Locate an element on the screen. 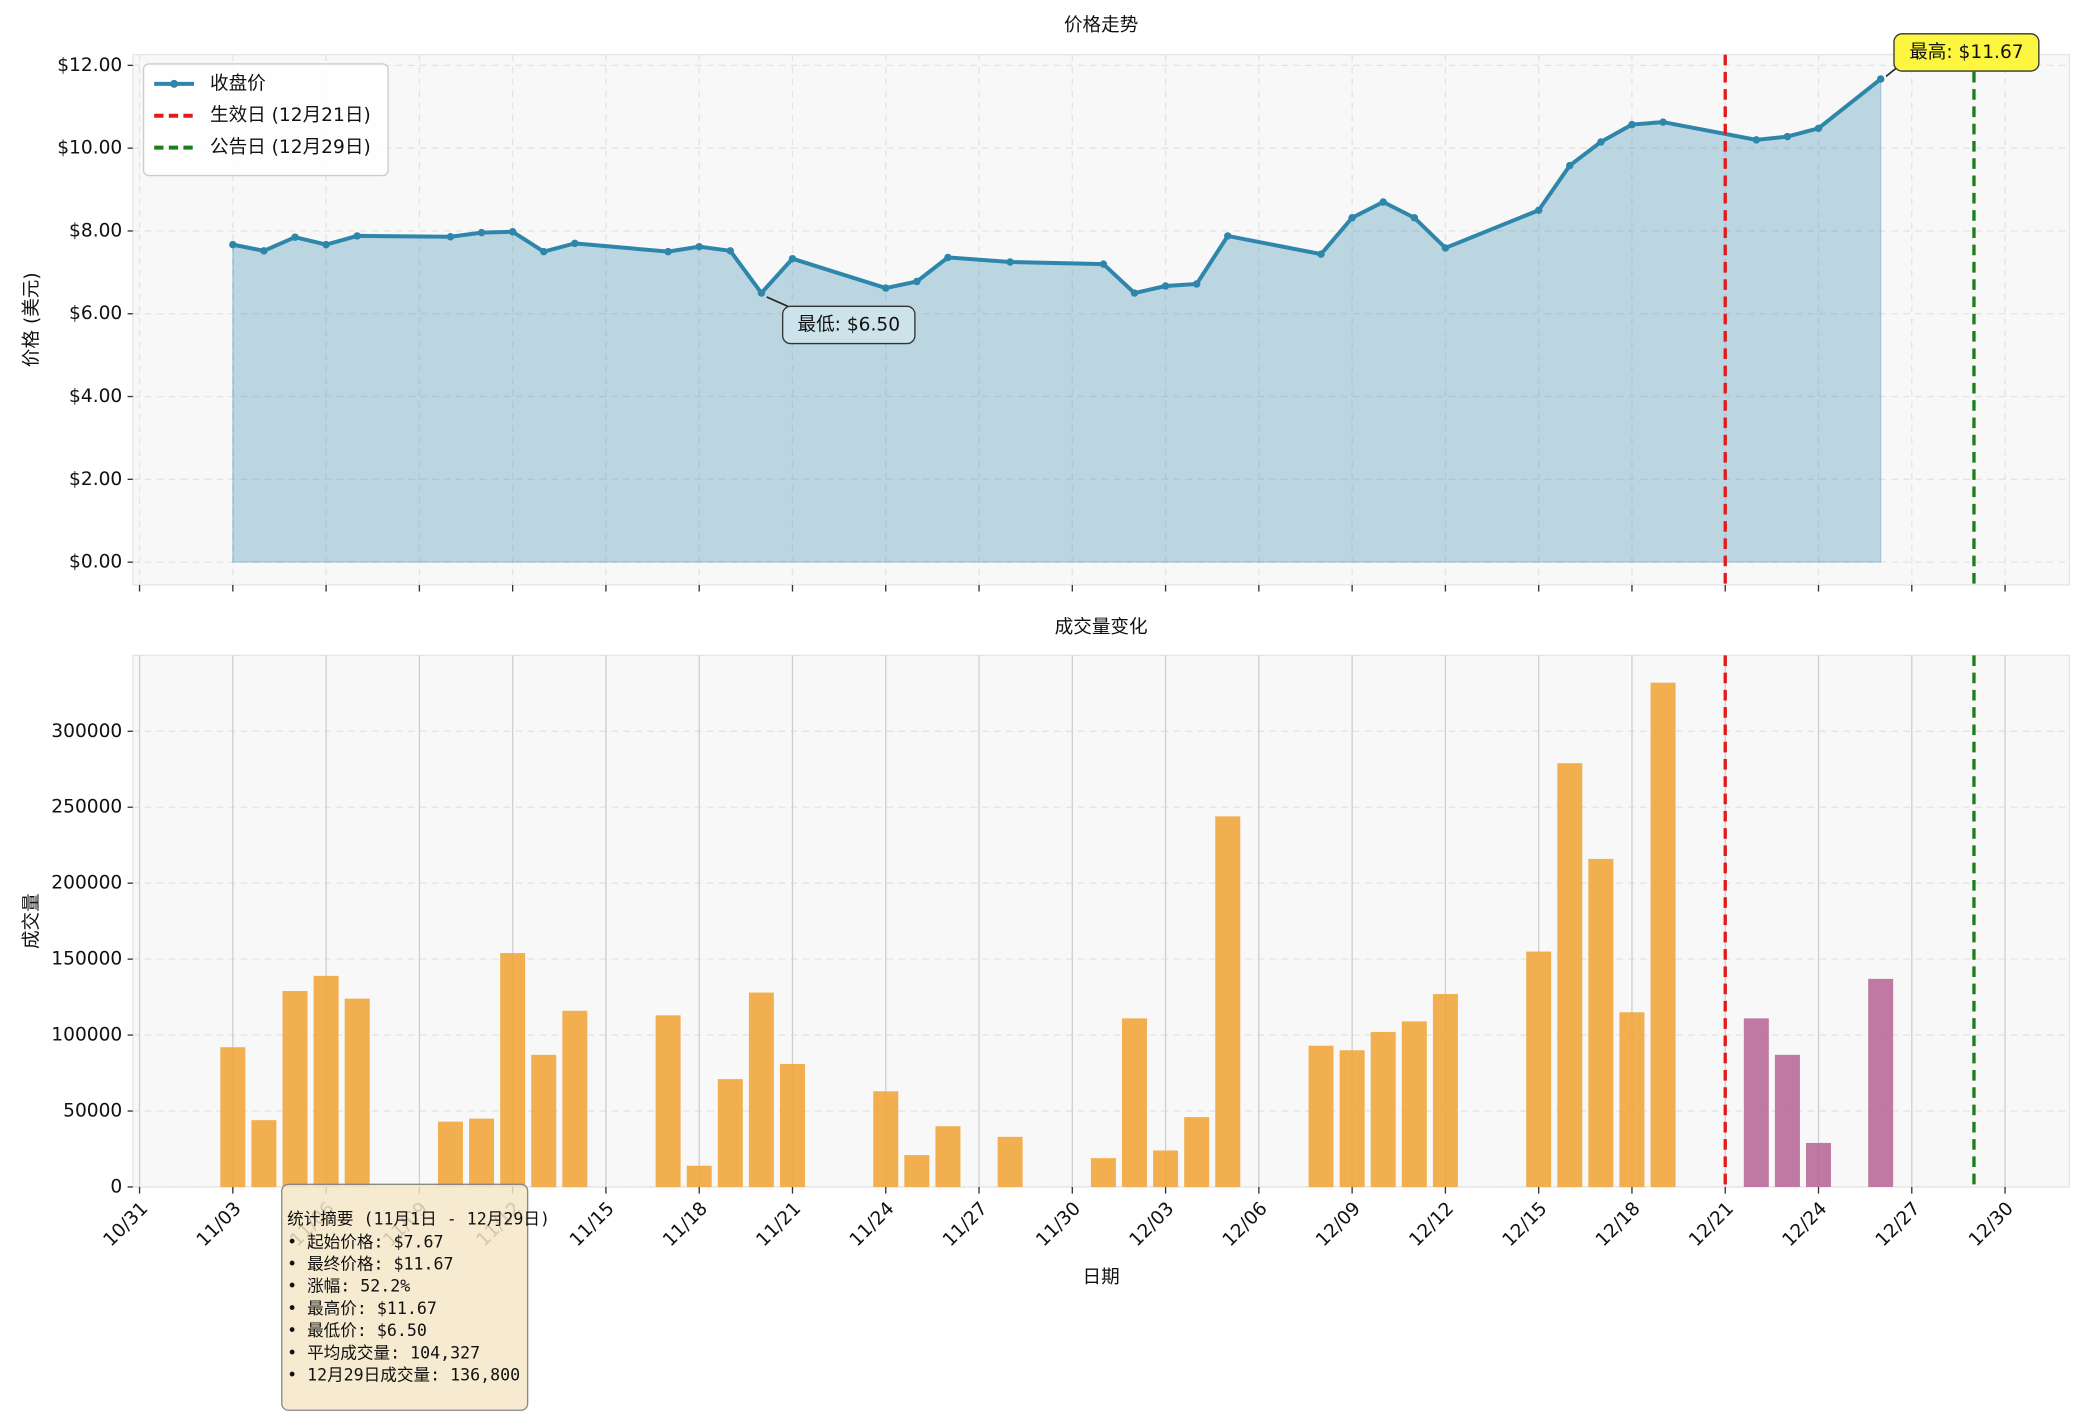  y-axis-label: 价格 (美元) is located at coordinates (31, 319).